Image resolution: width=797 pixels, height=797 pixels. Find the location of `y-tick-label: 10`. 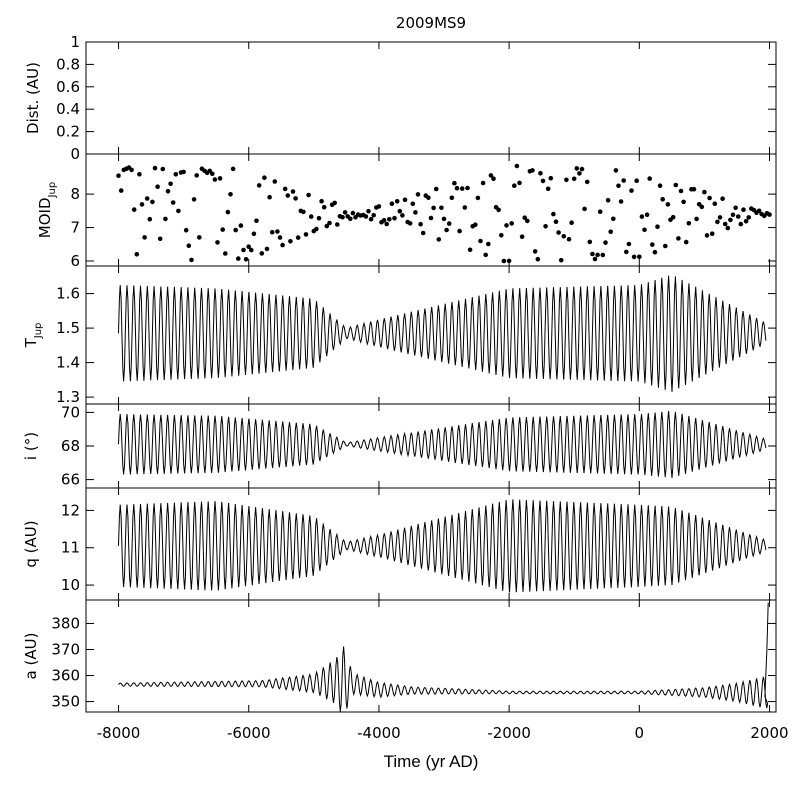

y-tick-label: 10 is located at coordinates (70, 585).